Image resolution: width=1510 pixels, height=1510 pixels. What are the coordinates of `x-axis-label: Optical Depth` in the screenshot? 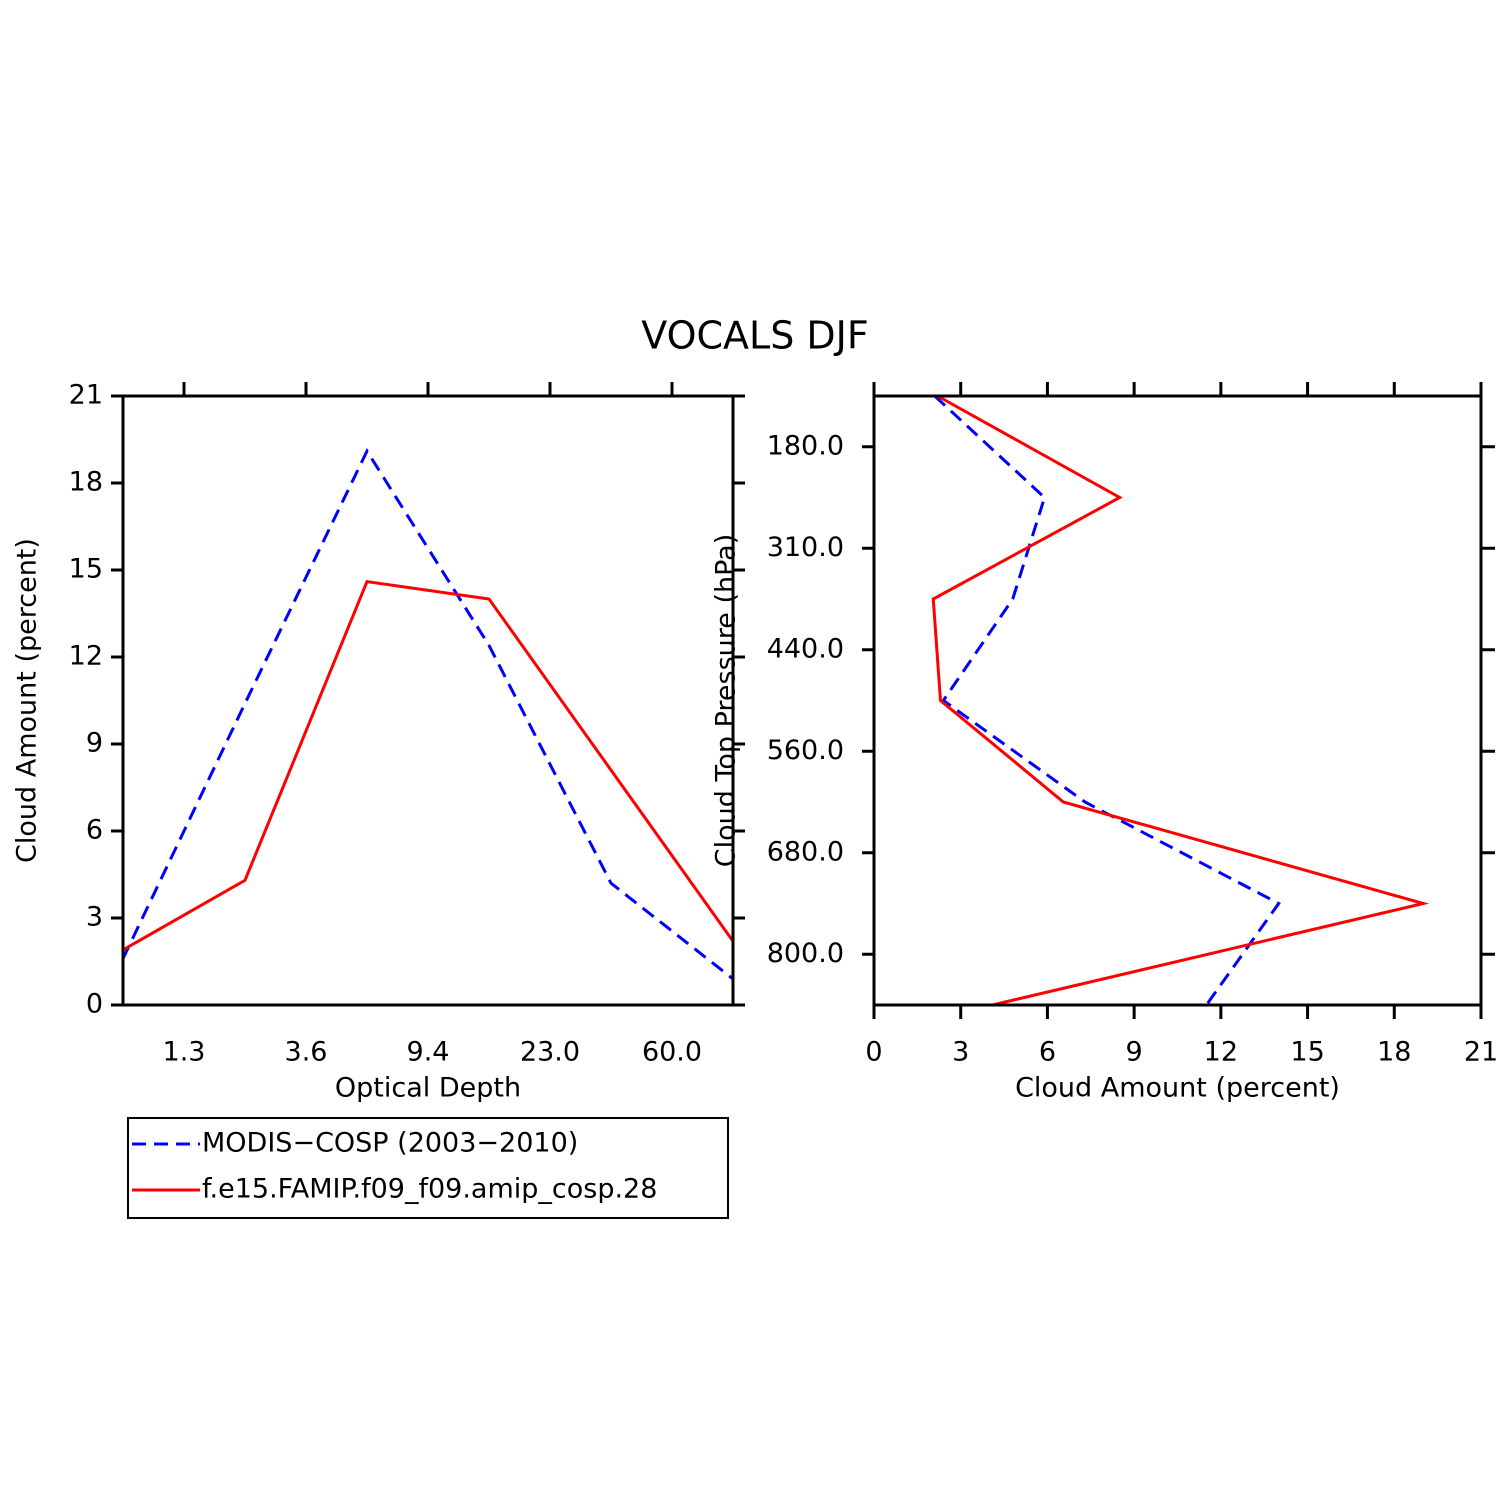 It's located at (428, 1088).